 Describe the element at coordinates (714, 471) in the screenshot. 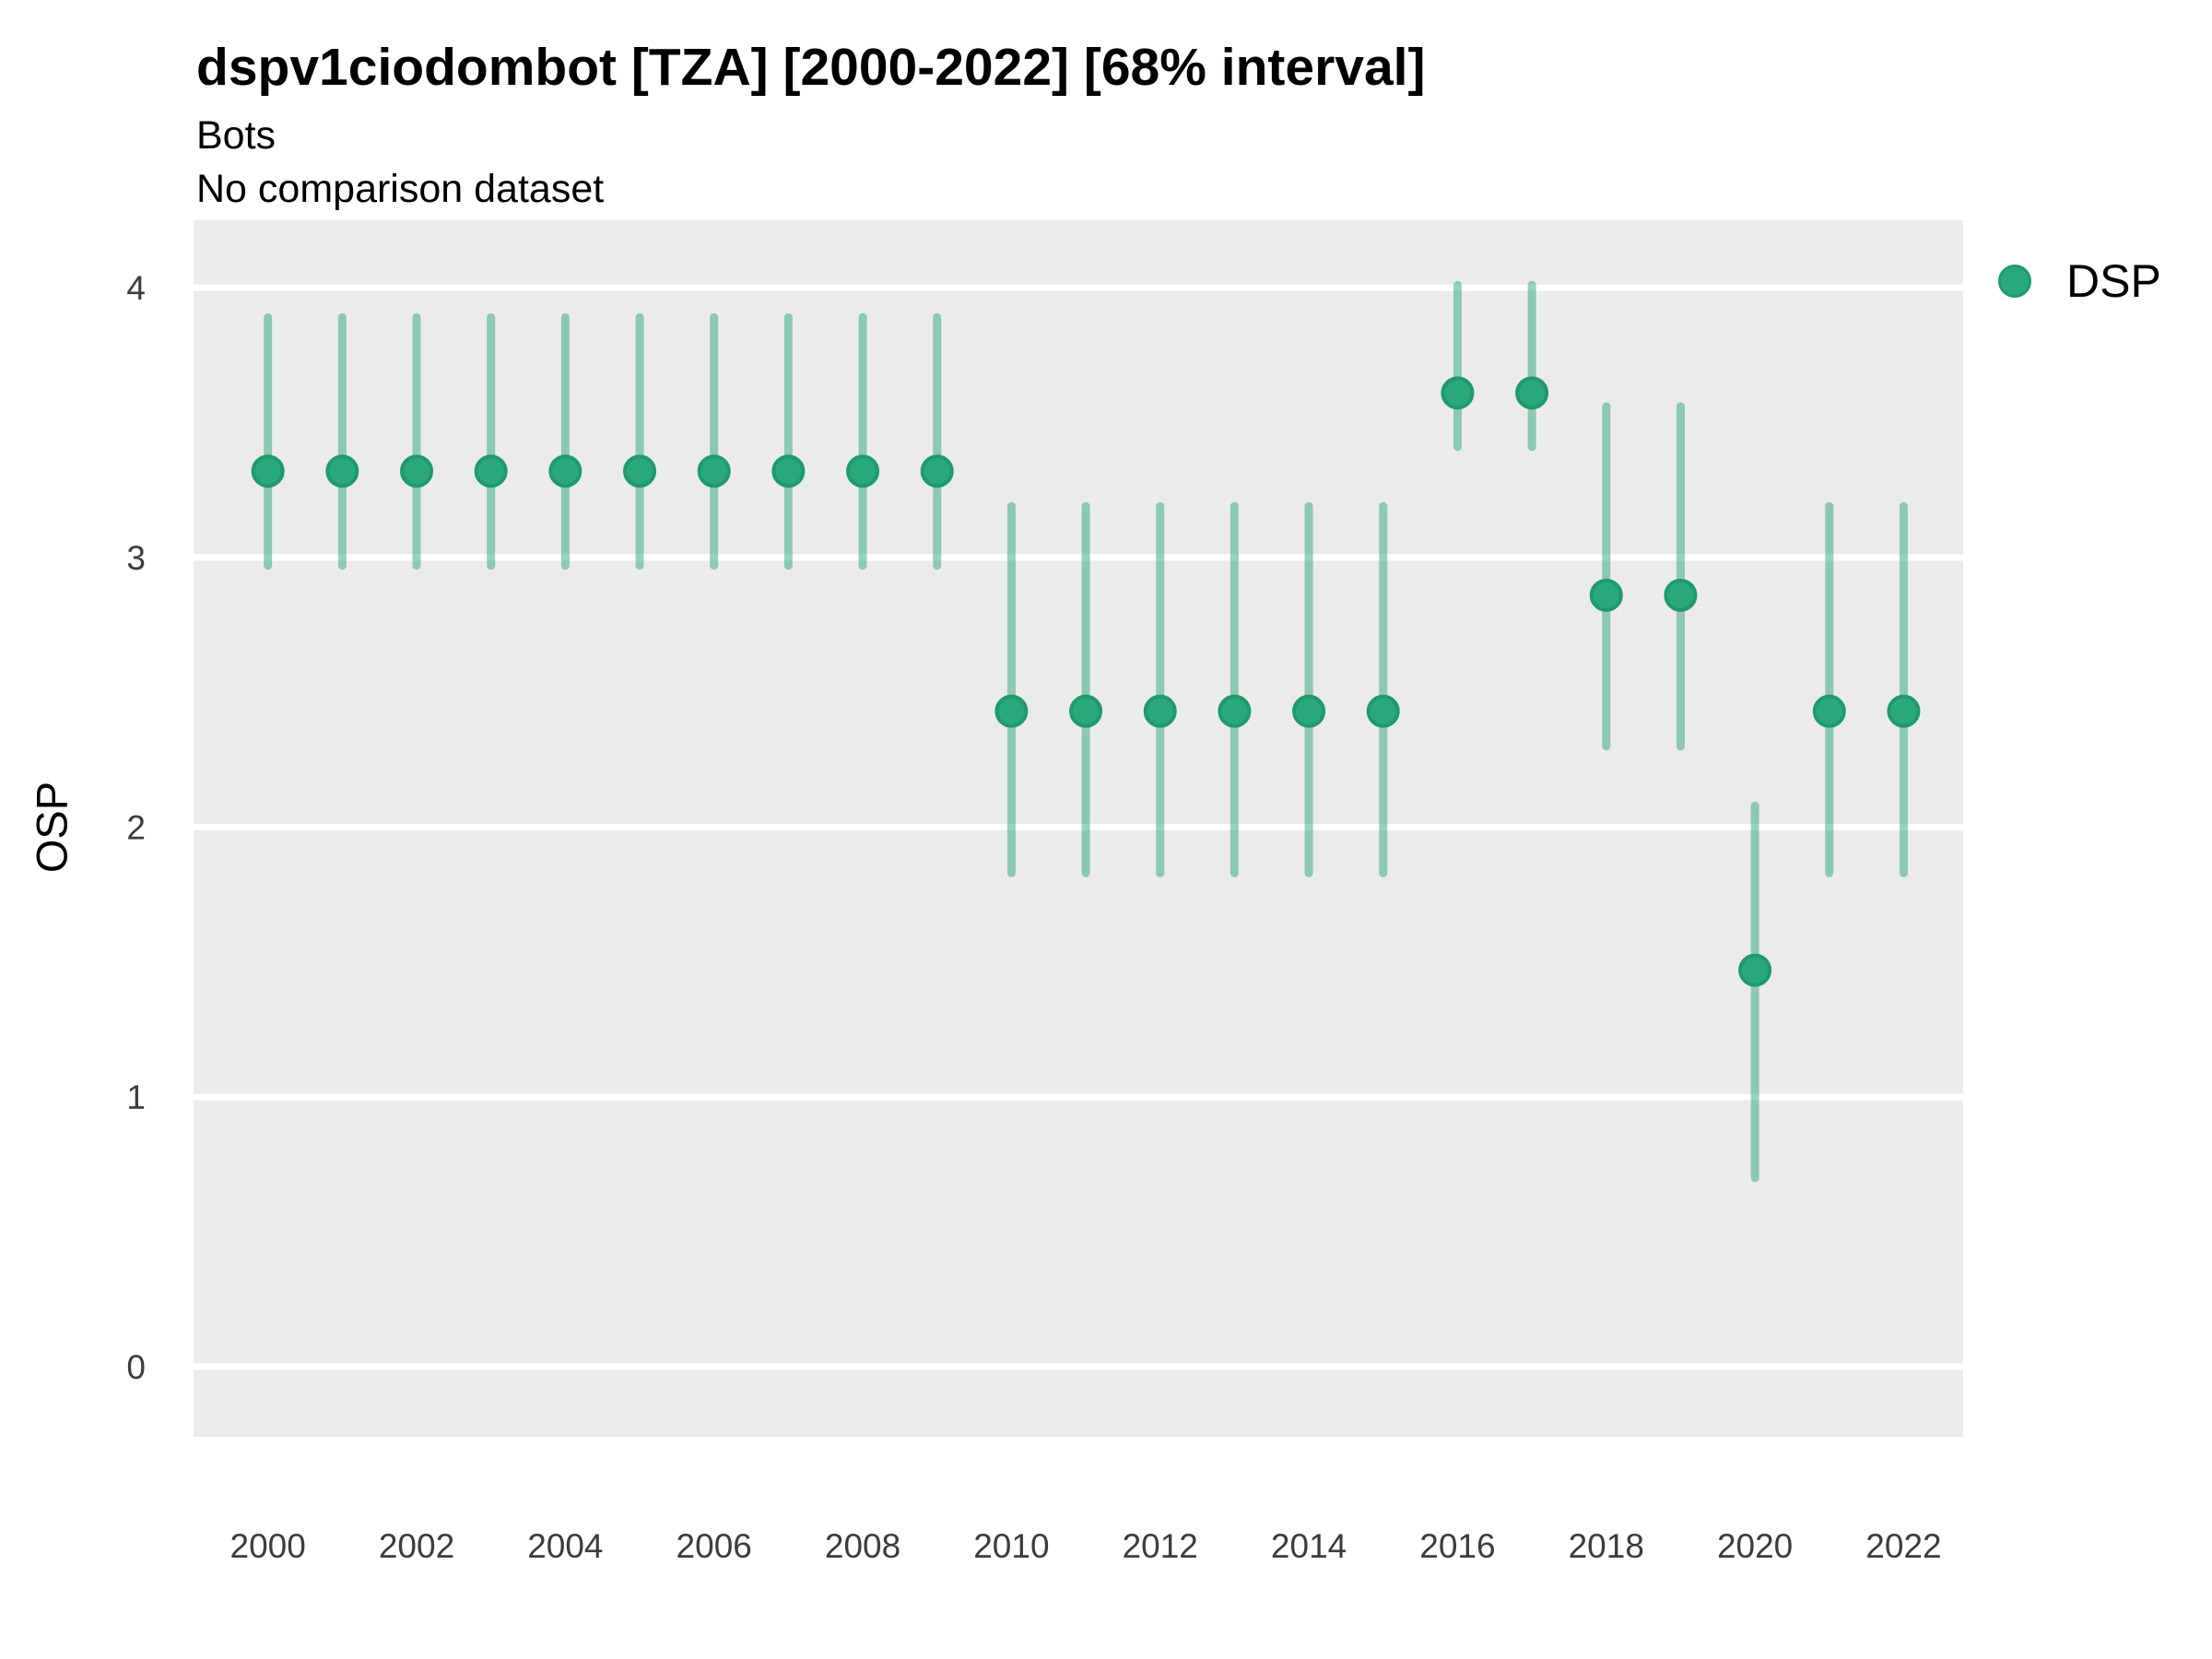

I see `point-2006` at that location.